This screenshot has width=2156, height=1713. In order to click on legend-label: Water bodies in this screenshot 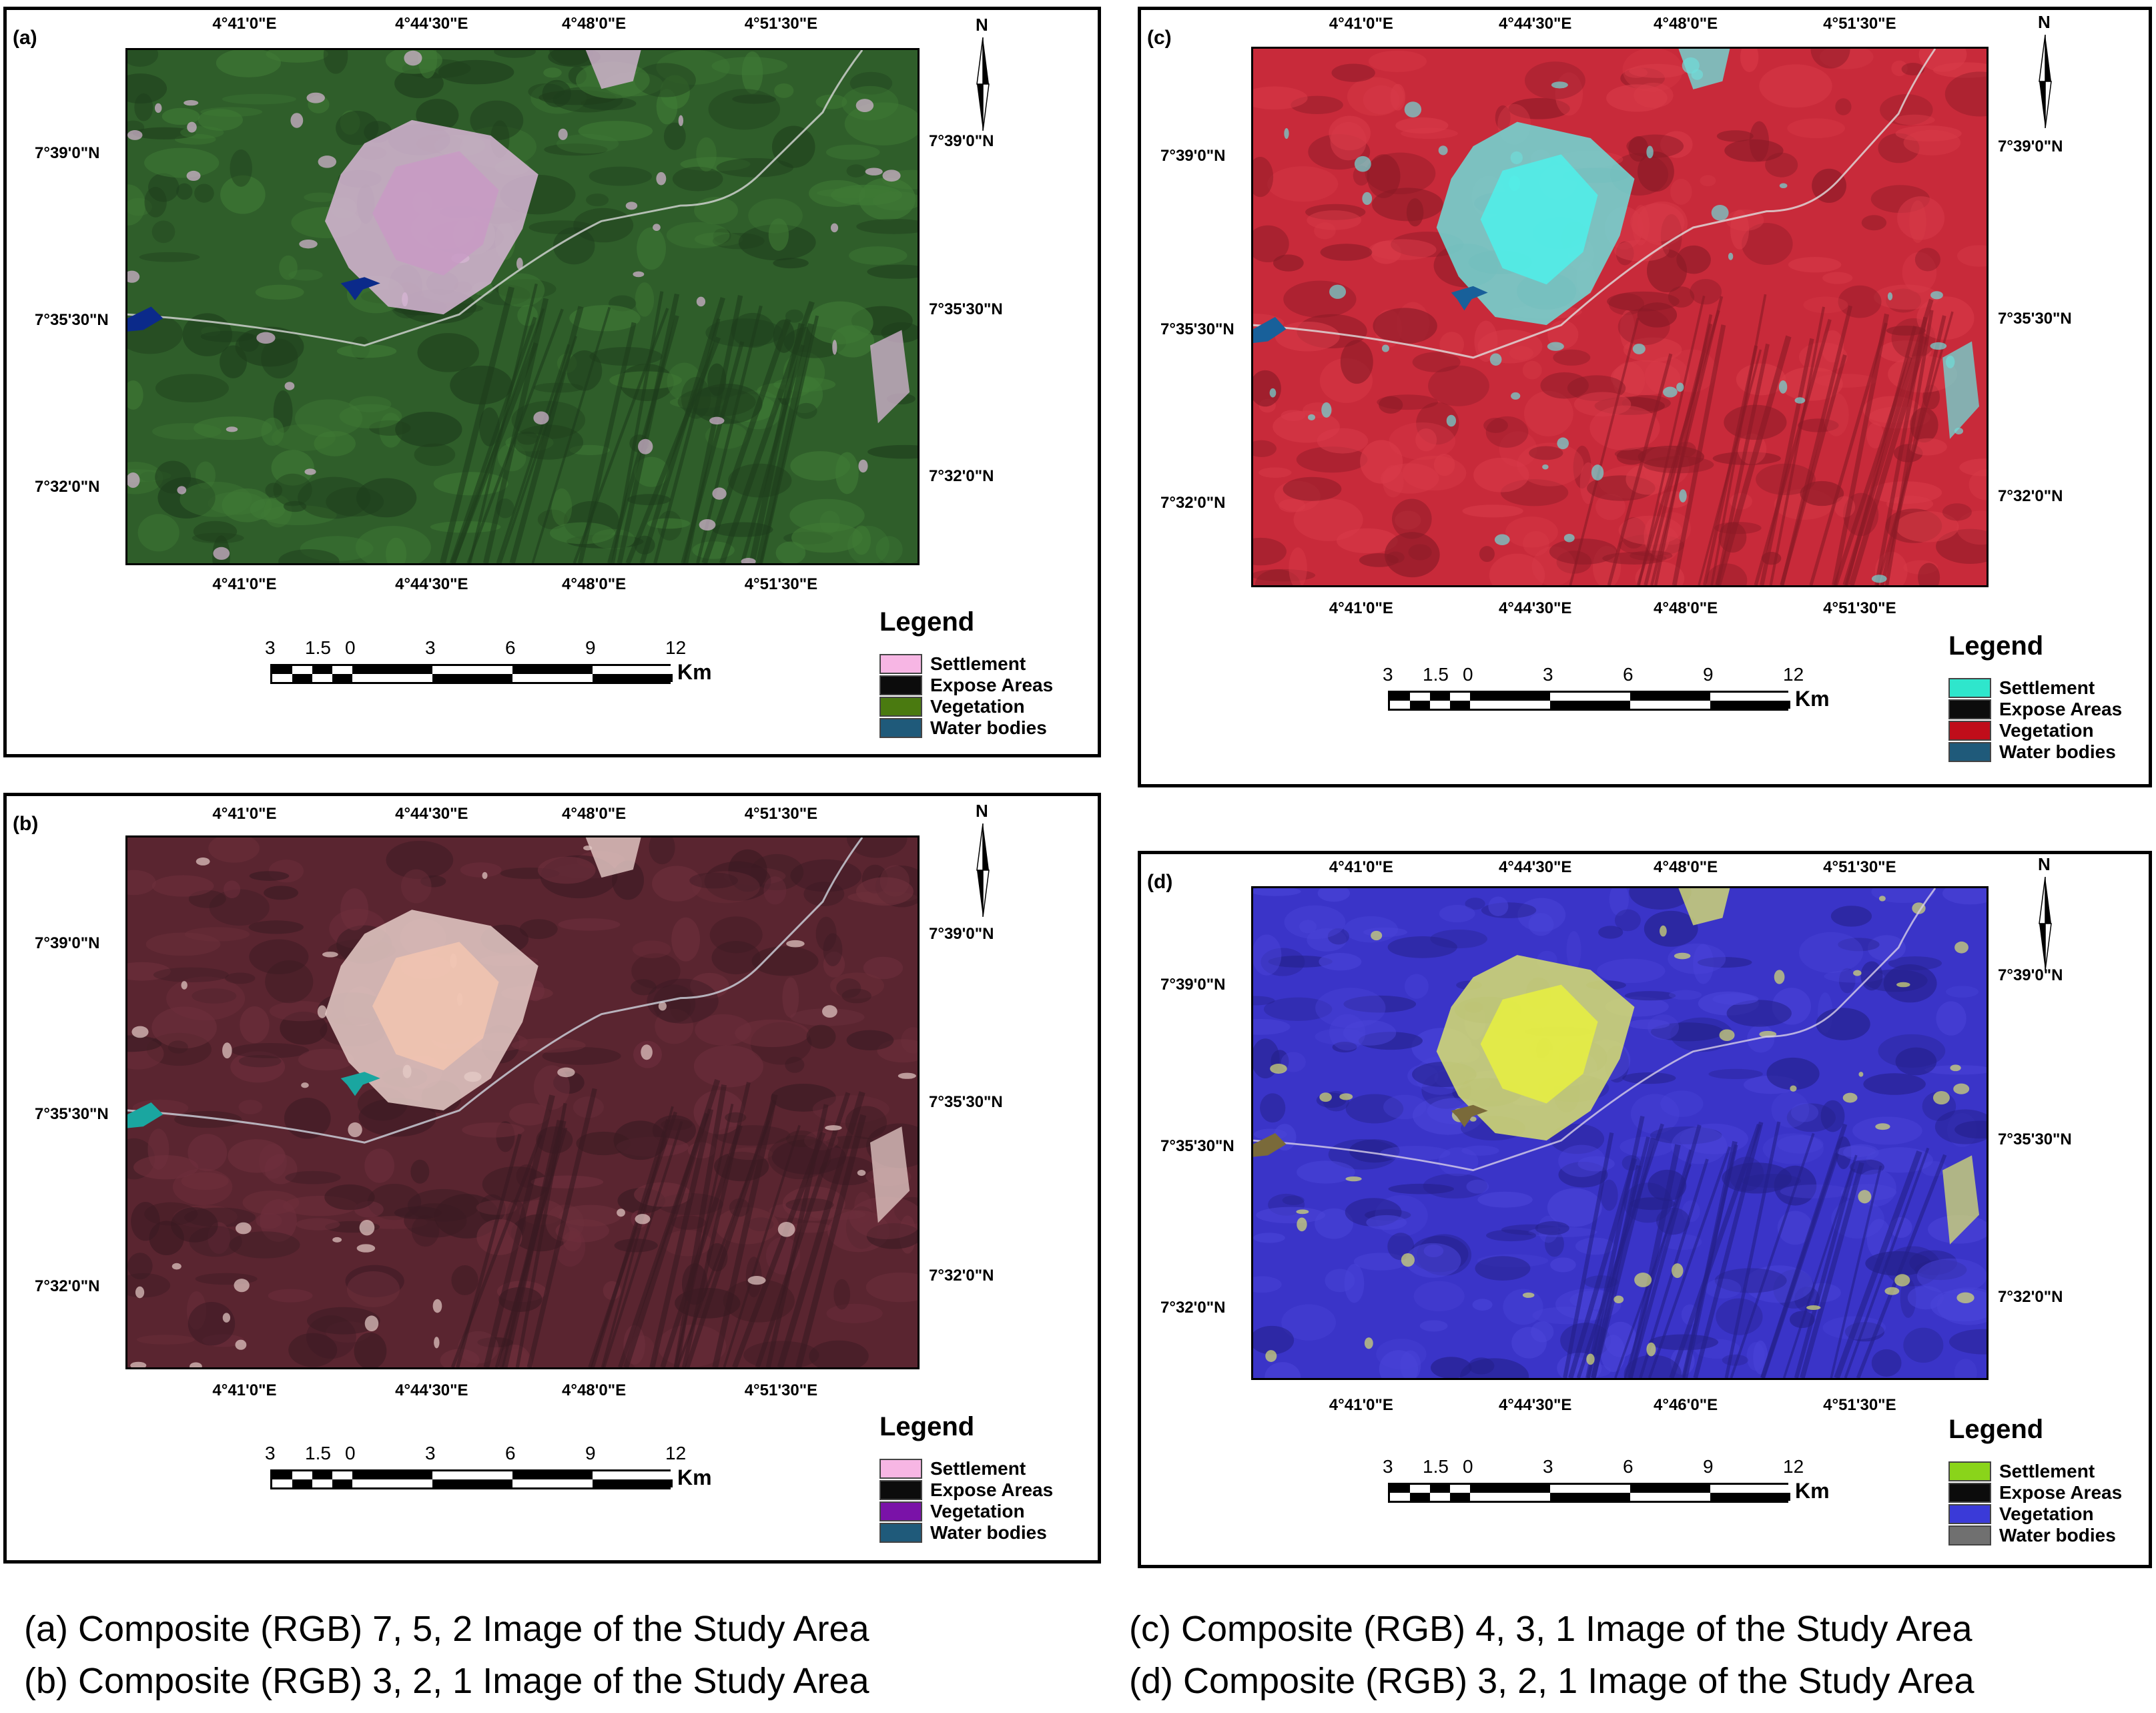, I will do `click(988, 727)`.